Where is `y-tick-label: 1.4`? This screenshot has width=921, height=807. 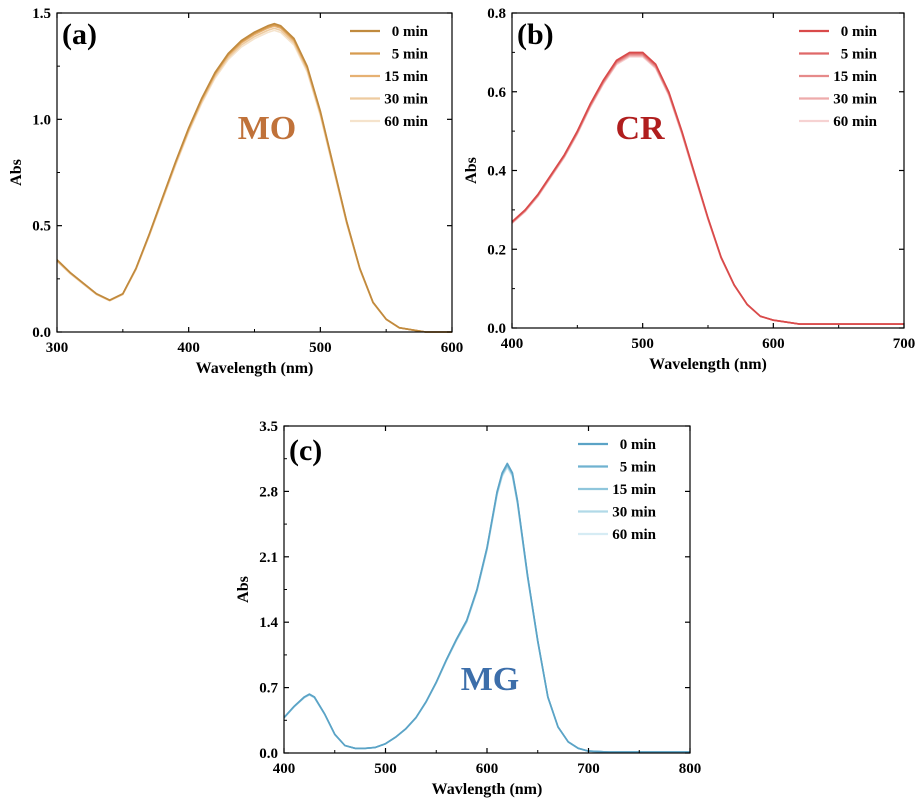 y-tick-label: 1.4 is located at coordinates (268, 623).